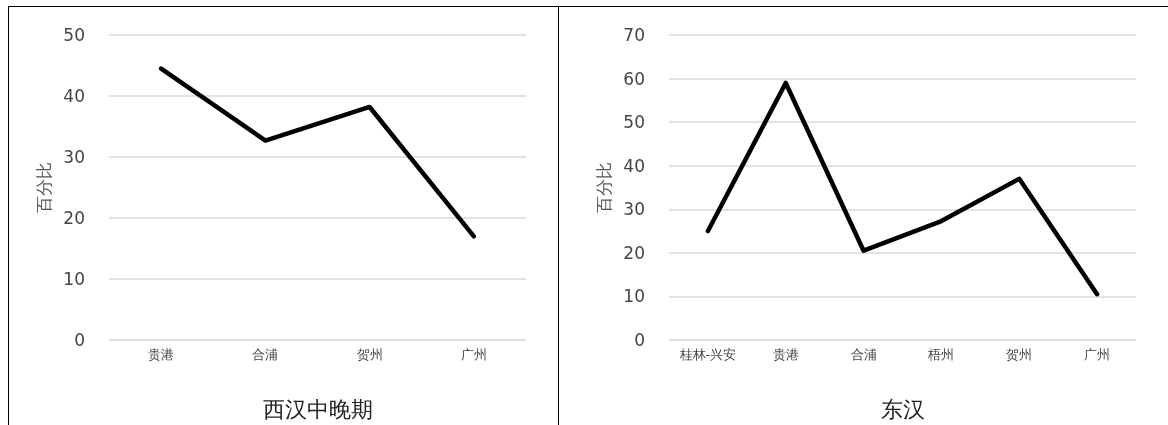  What do you see at coordinates (707, 354) in the screenshot?
I see `x-tick-label: 桂林-兴安` at bounding box center [707, 354].